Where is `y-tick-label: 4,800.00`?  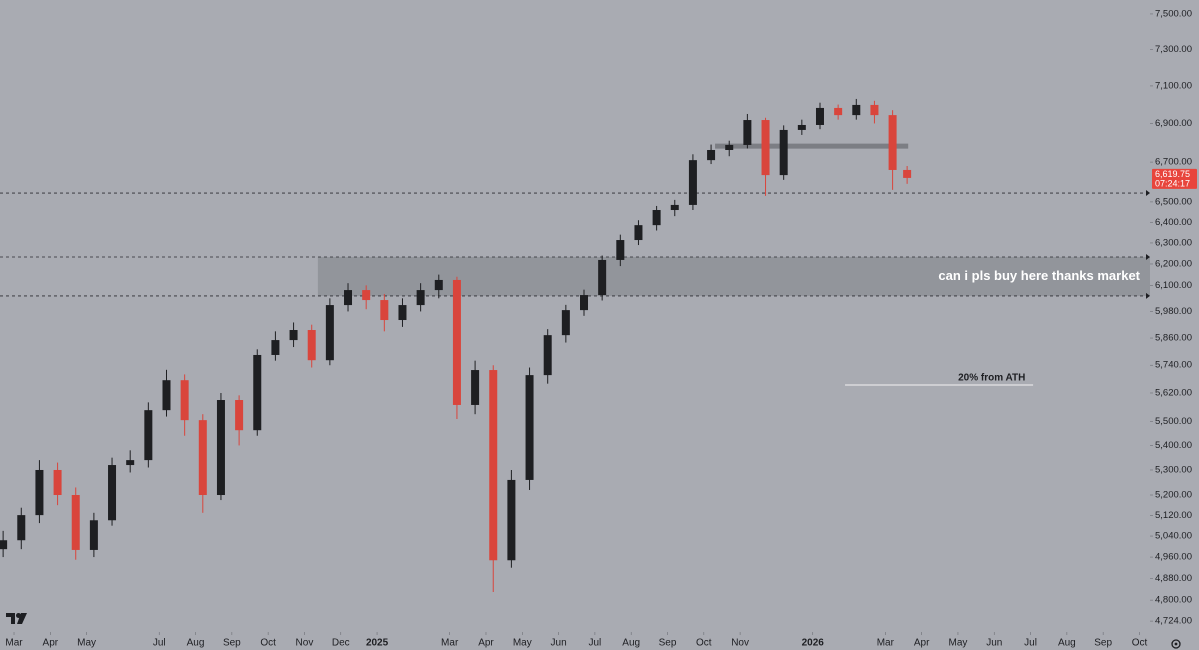
y-tick-label: 4,800.00 is located at coordinates (1173, 600).